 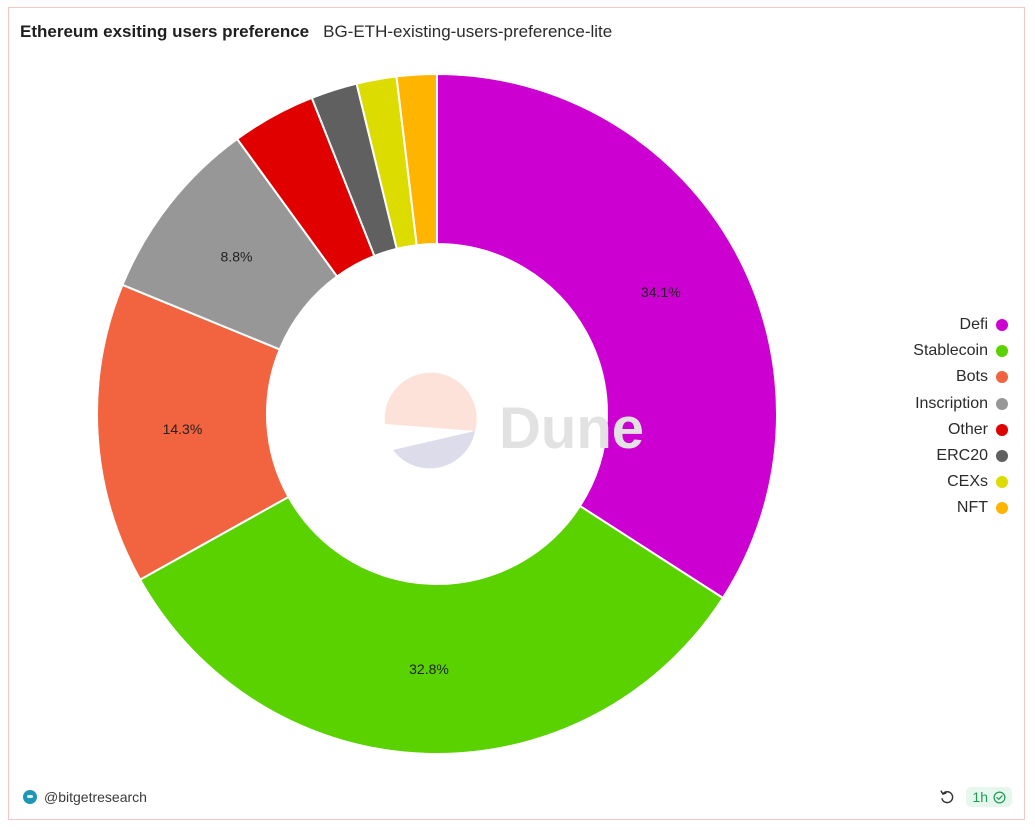 What do you see at coordinates (95, 797) in the screenshot?
I see `owner-handle: @bitgetresearch` at bounding box center [95, 797].